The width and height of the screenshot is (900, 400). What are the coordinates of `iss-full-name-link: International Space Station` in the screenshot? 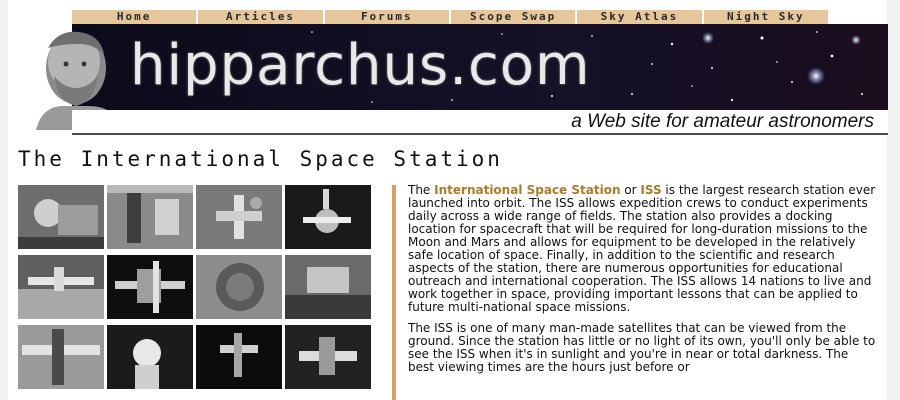 It's located at (527, 190).